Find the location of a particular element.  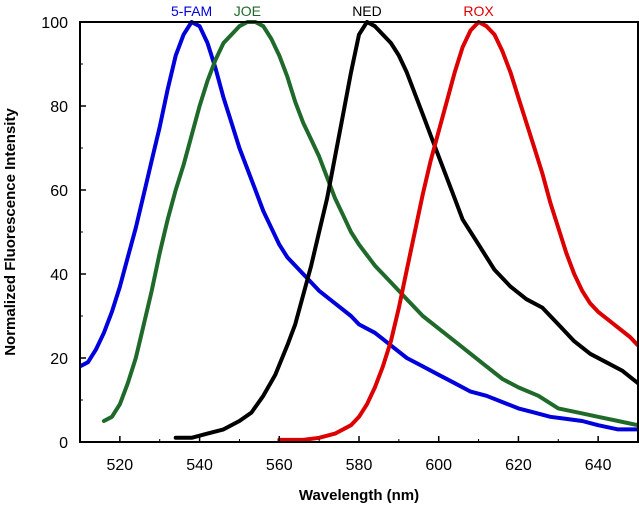

series-label-joe: JOE is located at coordinates (247, 11).